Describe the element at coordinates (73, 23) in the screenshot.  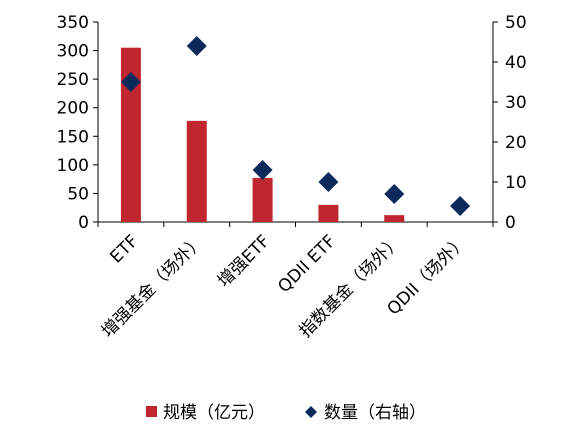
I see `left-tick-label: 350` at that location.